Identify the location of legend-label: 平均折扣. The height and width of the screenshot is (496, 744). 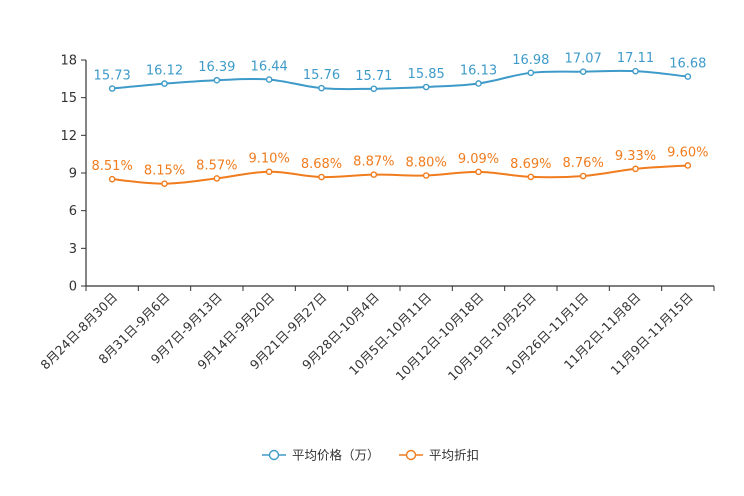
(454, 455).